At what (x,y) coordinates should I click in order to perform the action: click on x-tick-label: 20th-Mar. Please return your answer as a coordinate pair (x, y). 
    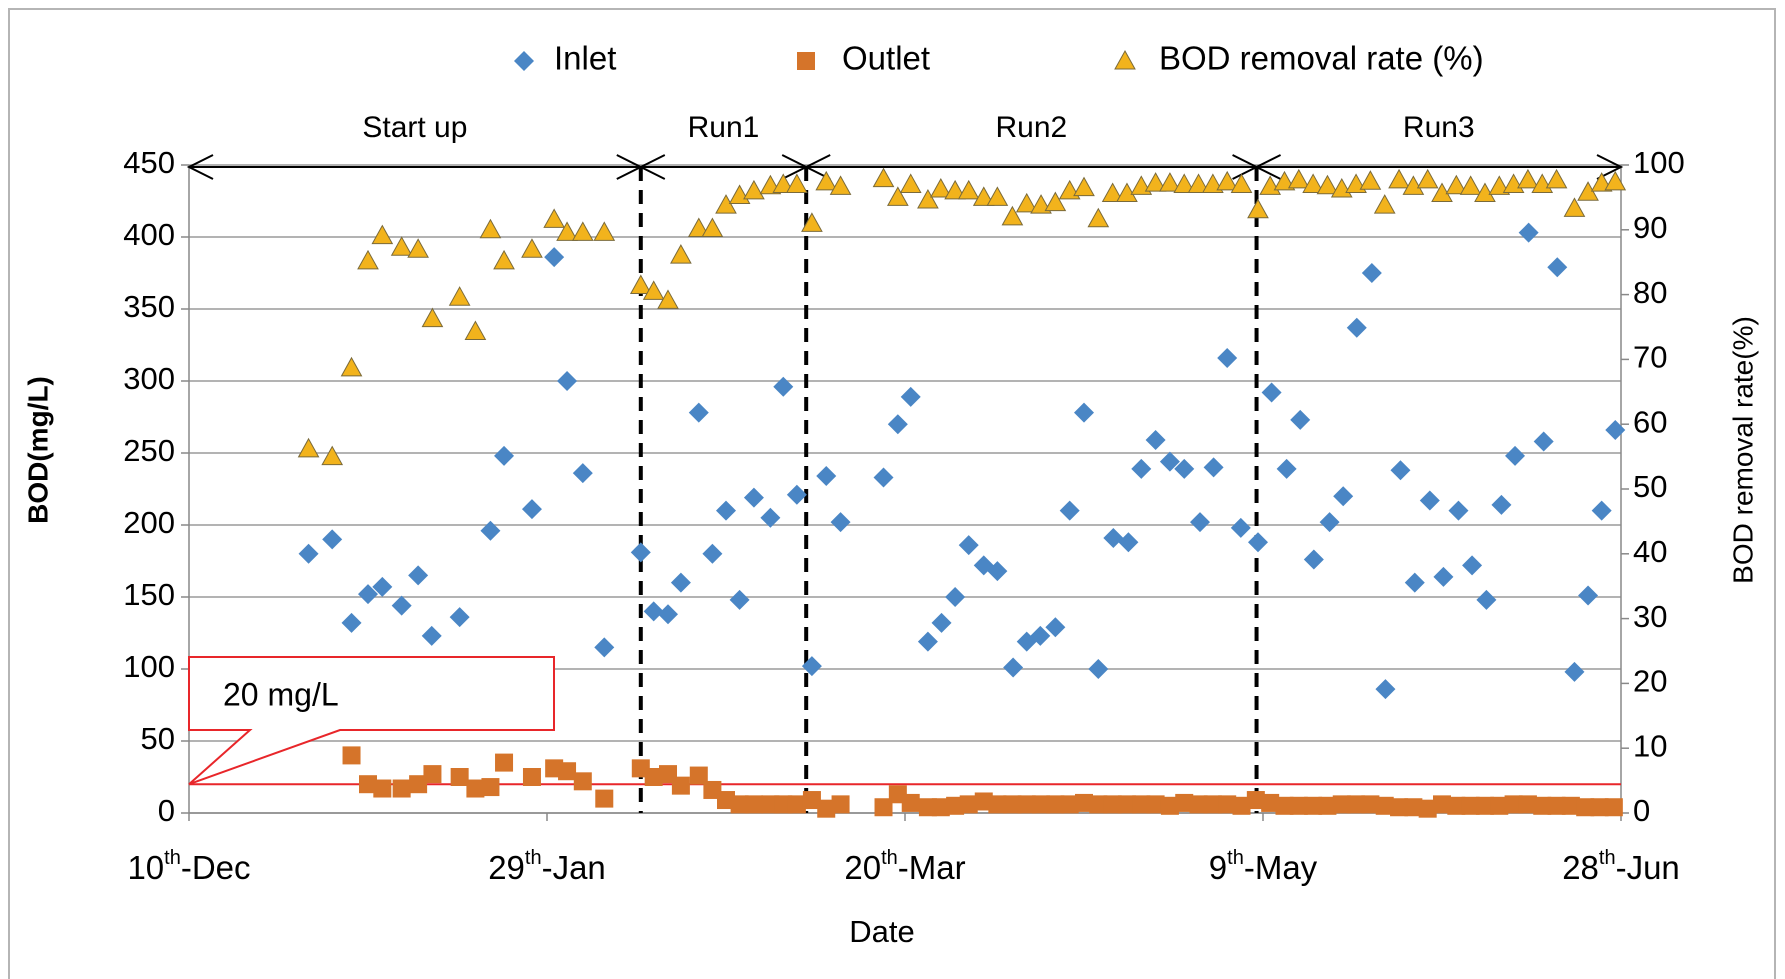
    Looking at the image, I should click on (904, 866).